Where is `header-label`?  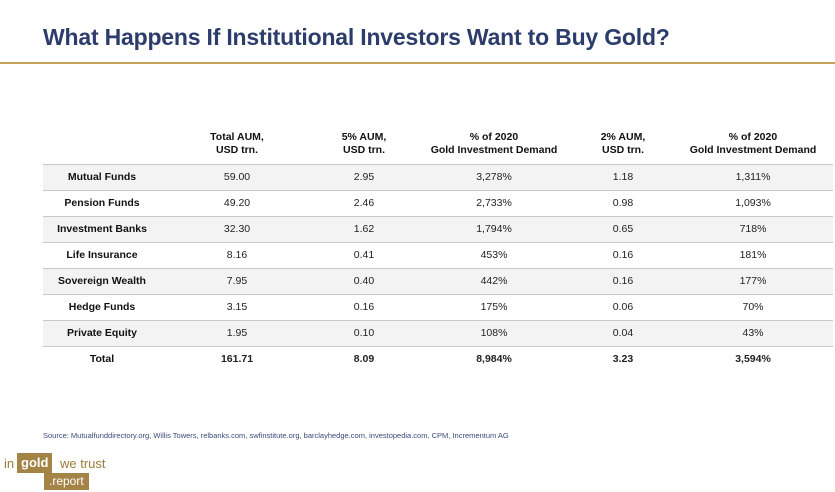
header-label is located at coordinates (102, 144).